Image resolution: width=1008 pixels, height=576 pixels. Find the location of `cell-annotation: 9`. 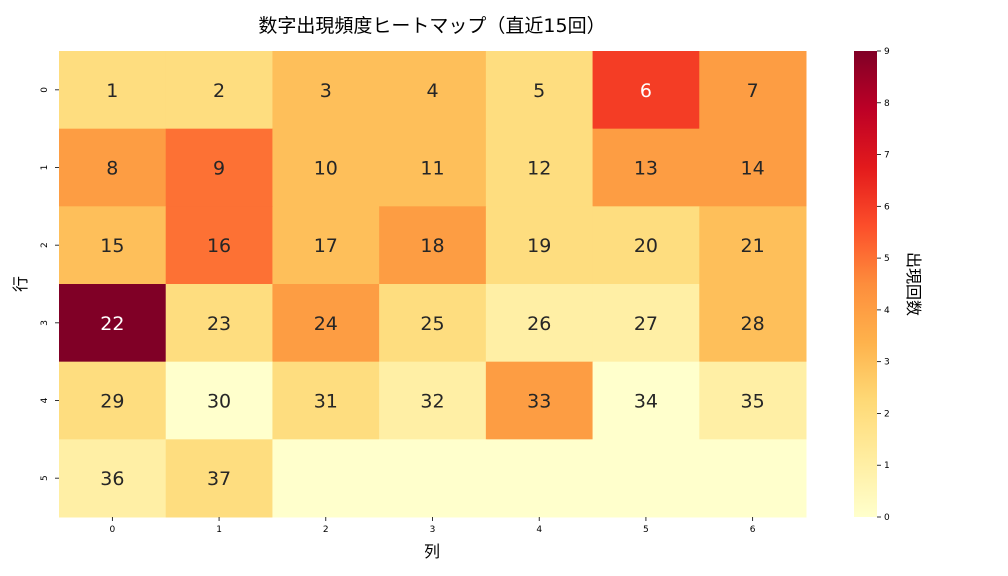

cell-annotation: 9 is located at coordinates (219, 169).